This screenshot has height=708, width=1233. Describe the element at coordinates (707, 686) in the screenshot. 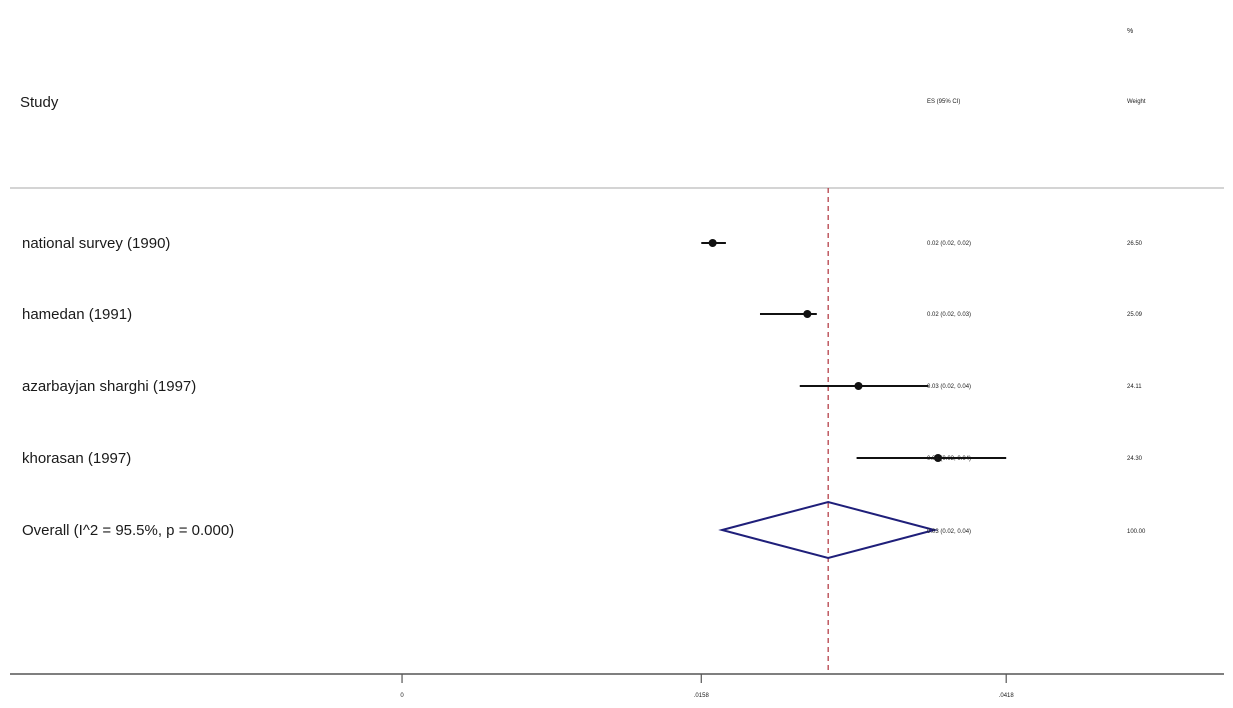

I see `x-axis-ticks: 0 .0158 .0418` at that location.